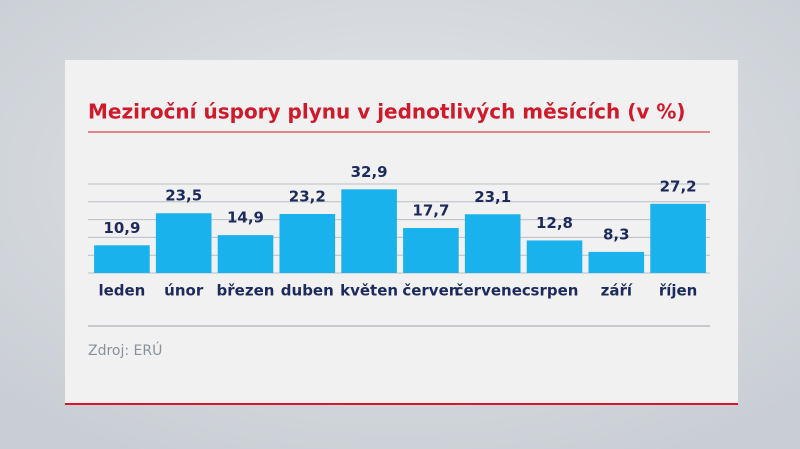  Describe the element at coordinates (369, 172) in the screenshot. I see `value-label: 32,9` at that location.